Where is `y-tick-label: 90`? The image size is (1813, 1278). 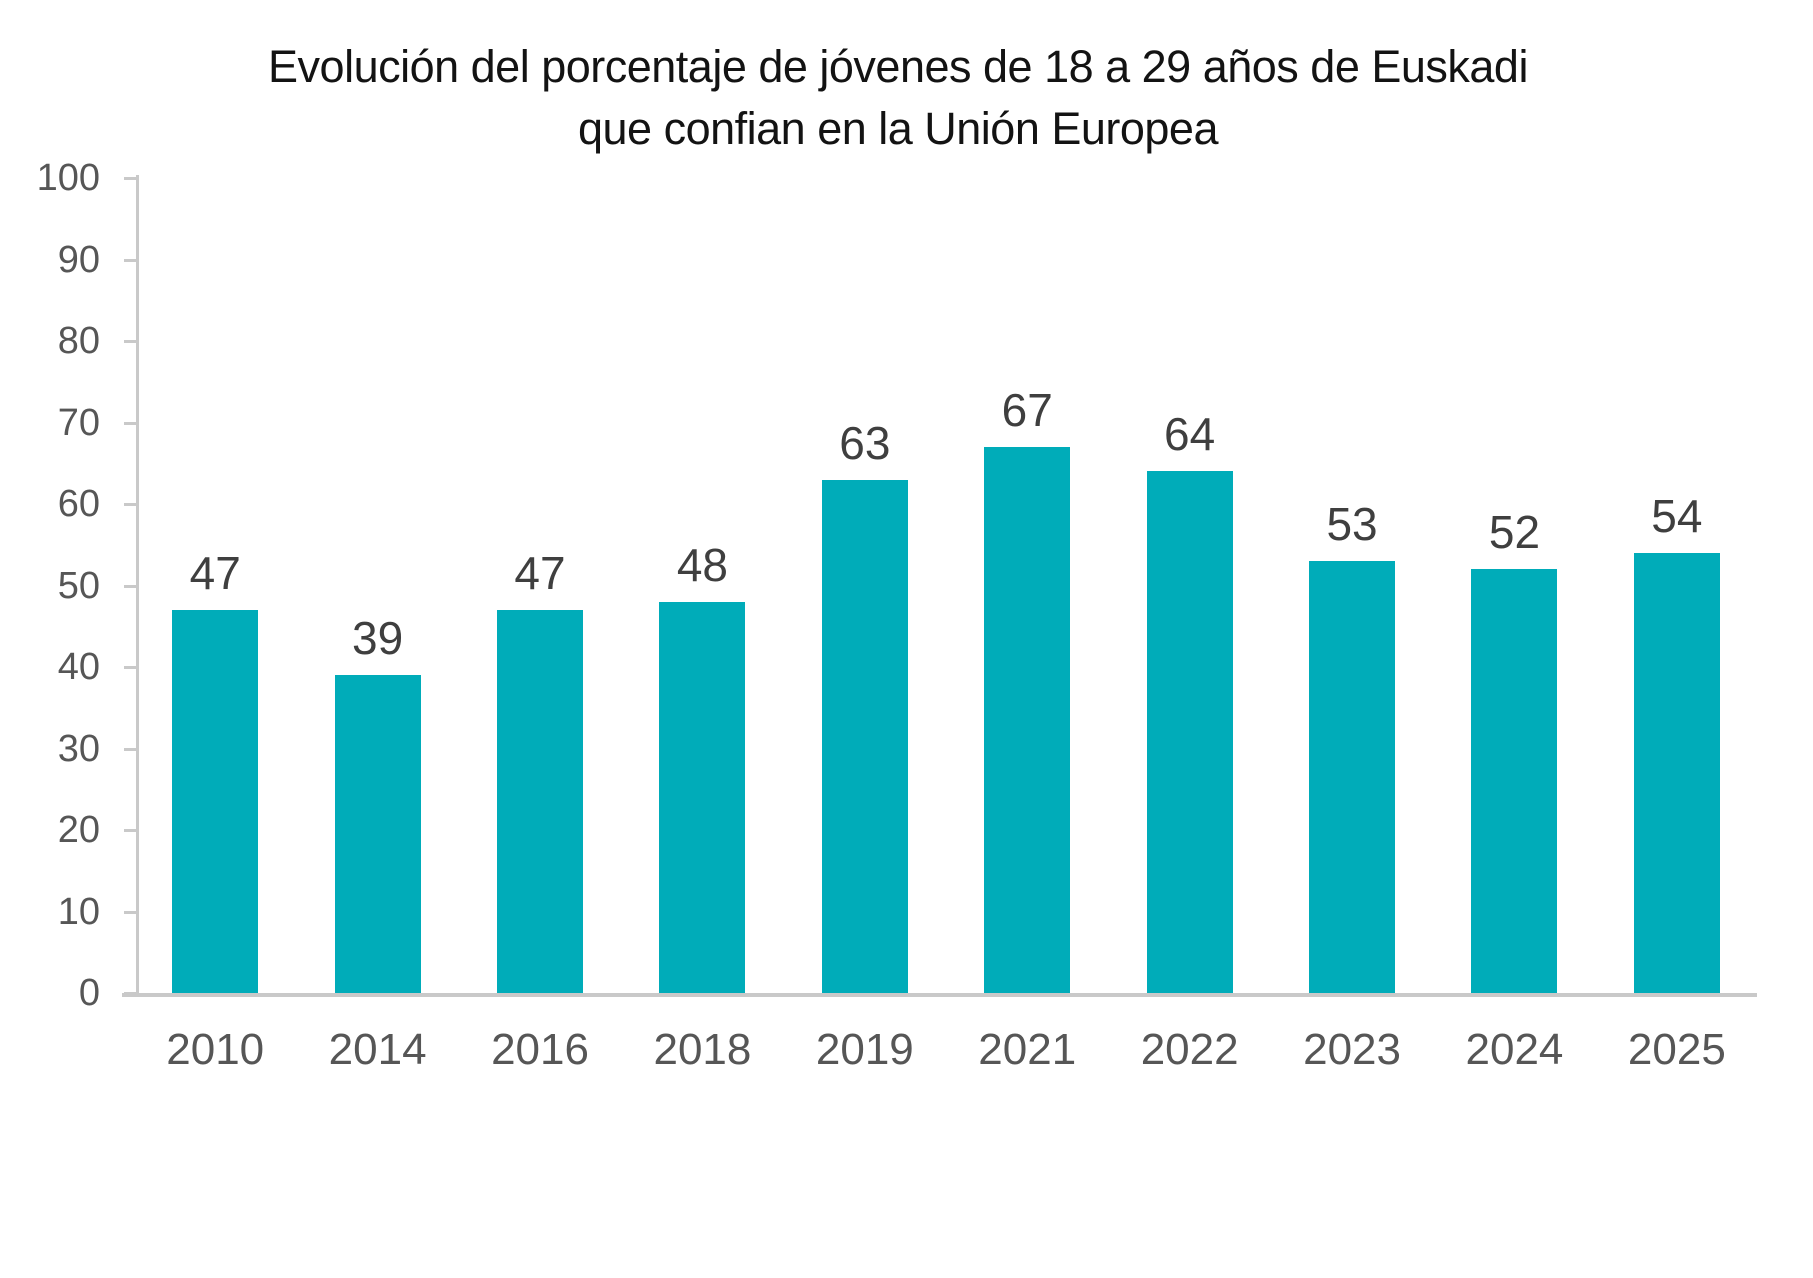 y-tick-label: 90 is located at coordinates (78, 259).